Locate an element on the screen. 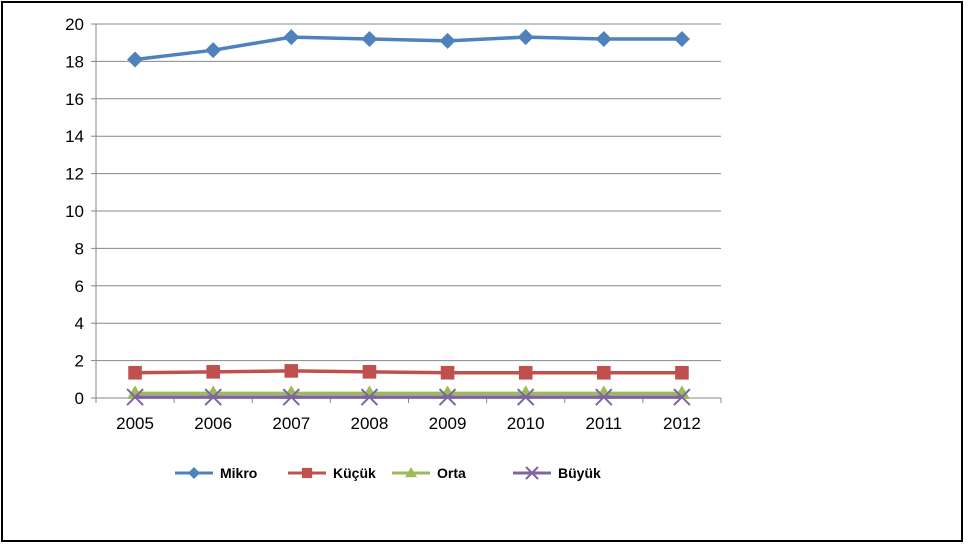  data-point-triangle is located at coordinates (411, 472).